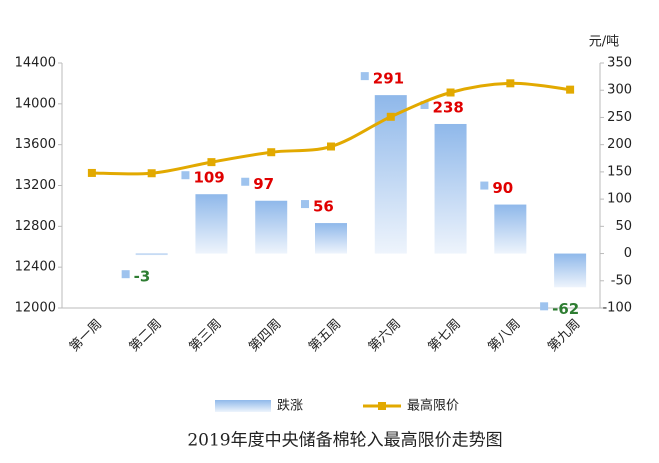  Describe the element at coordinates (388, 79) in the screenshot. I see `value-label: 291` at that location.